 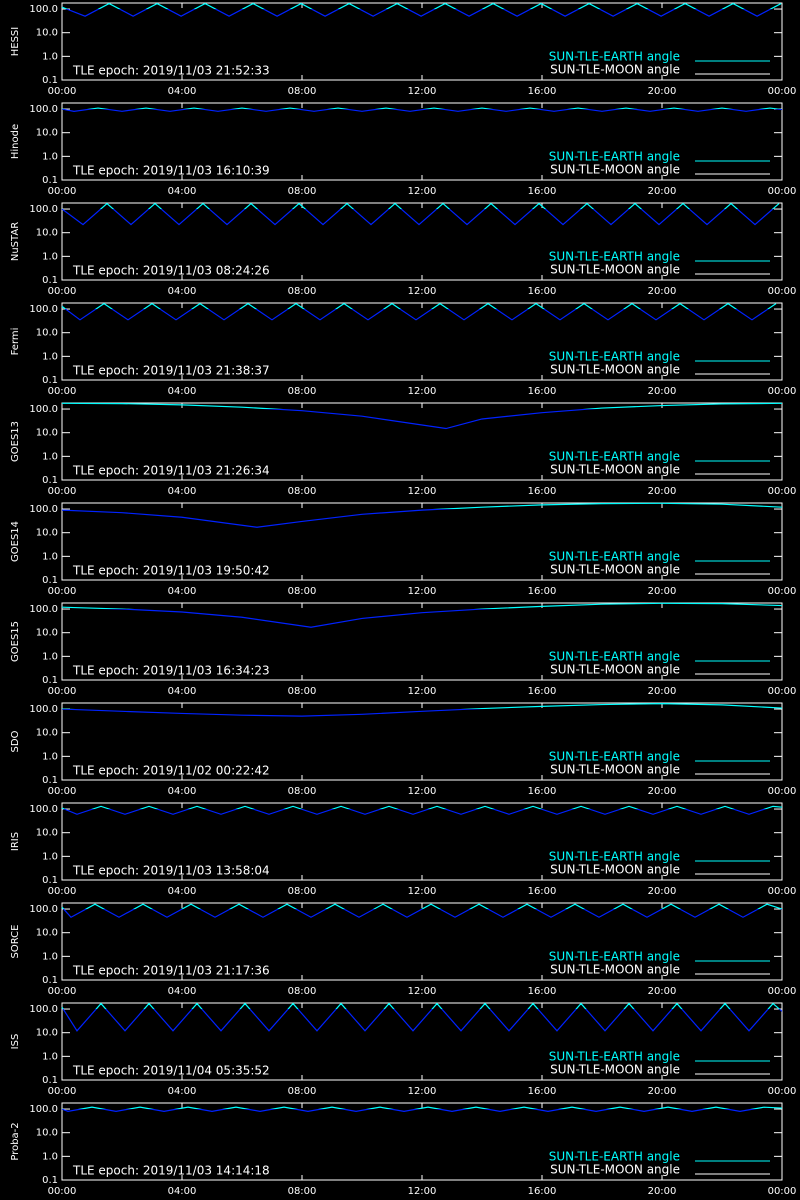 I want to click on y-axis-label: Proba-2, so click(x=15, y=1141).